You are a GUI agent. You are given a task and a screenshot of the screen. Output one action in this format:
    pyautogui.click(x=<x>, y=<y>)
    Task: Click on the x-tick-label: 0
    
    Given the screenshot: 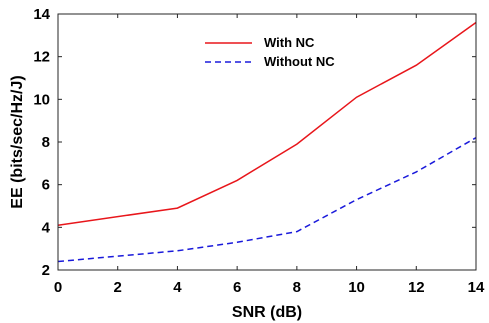 What is the action you would take?
    pyautogui.click(x=58, y=287)
    